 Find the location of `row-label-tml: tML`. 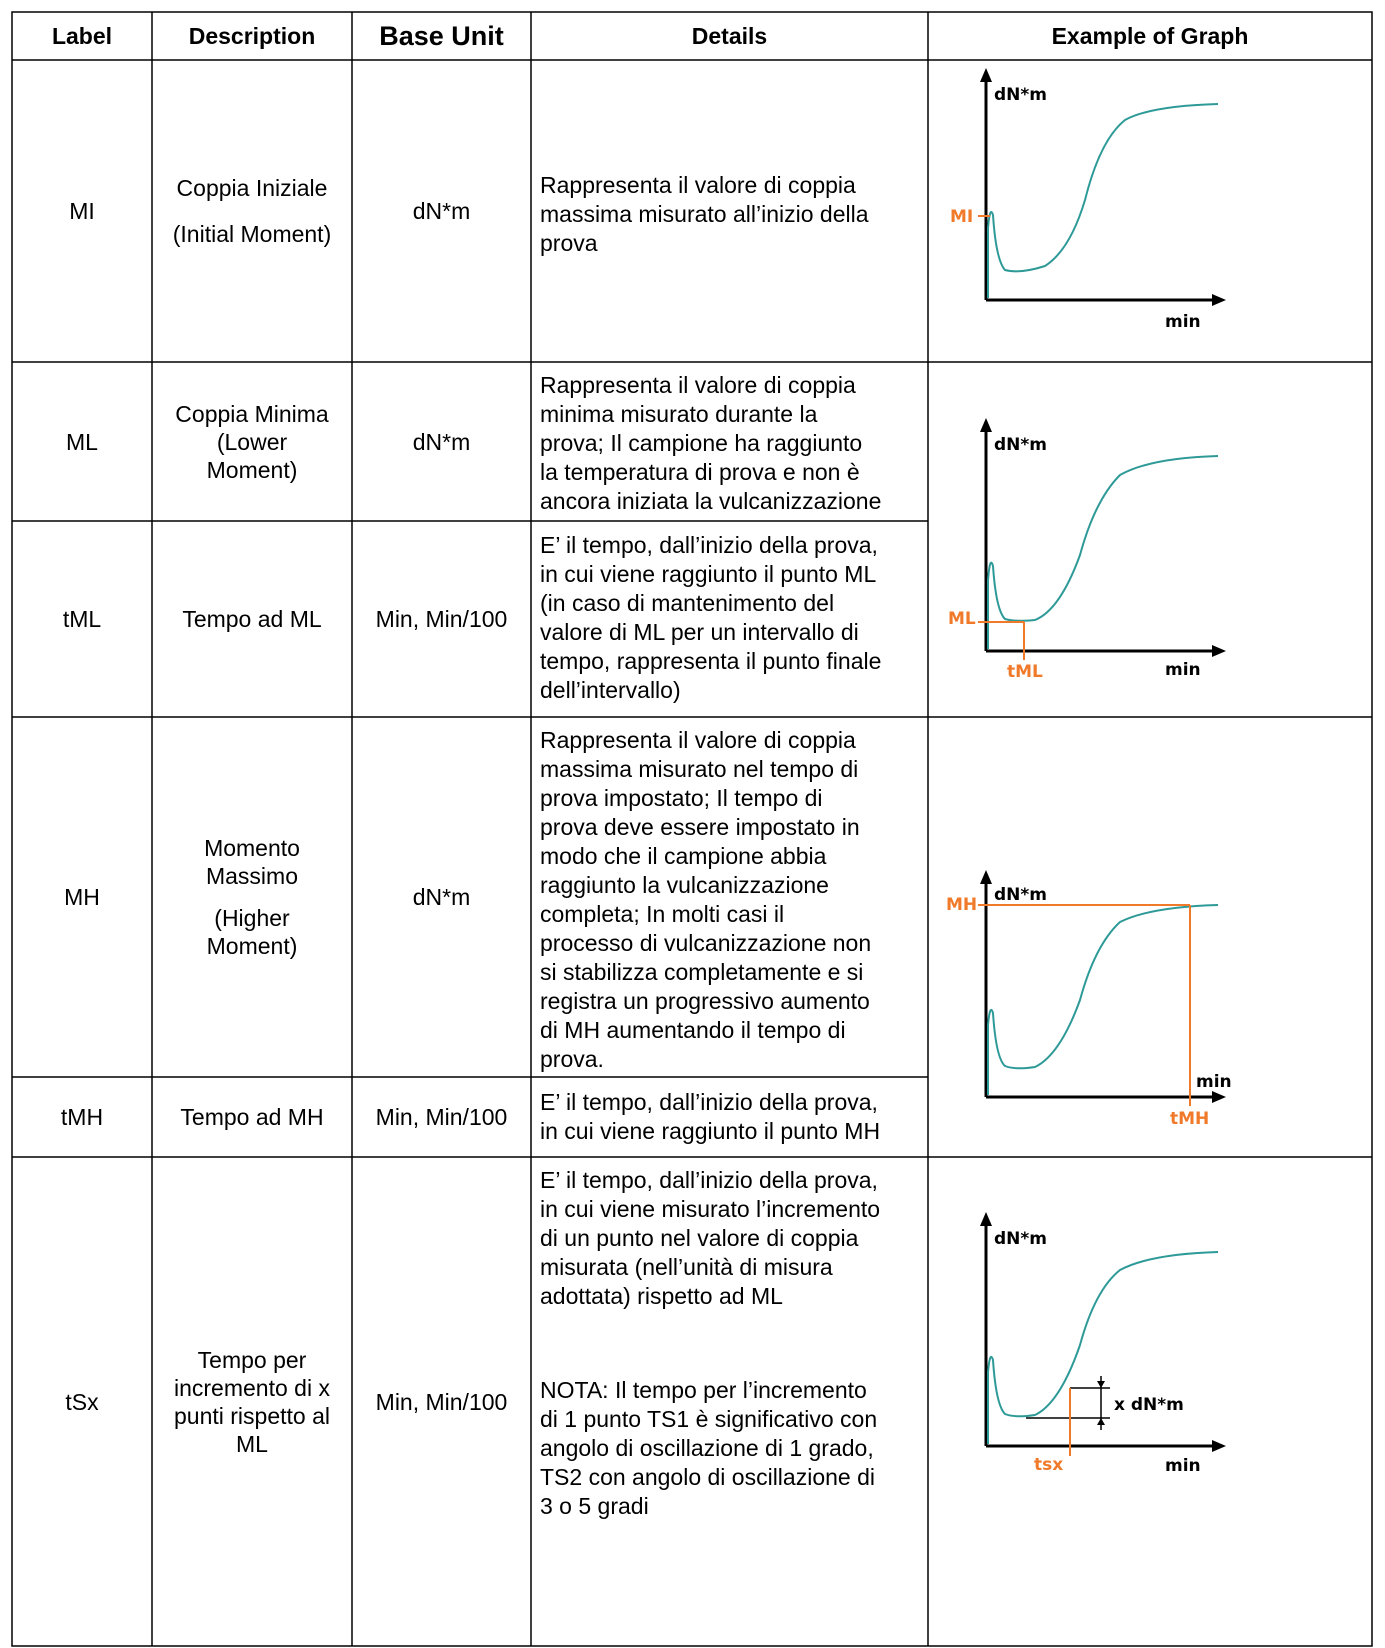

row-label-tml: tML is located at coordinates (82, 619).